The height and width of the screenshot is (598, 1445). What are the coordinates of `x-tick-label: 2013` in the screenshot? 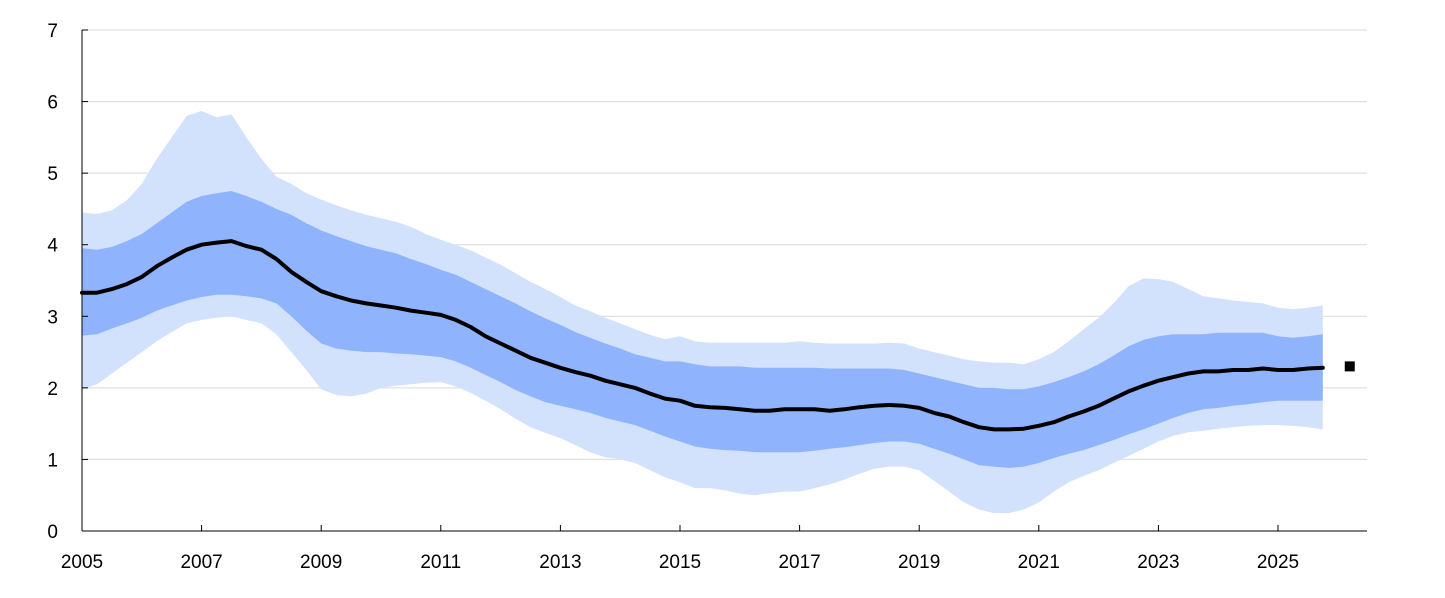 It's located at (560, 562).